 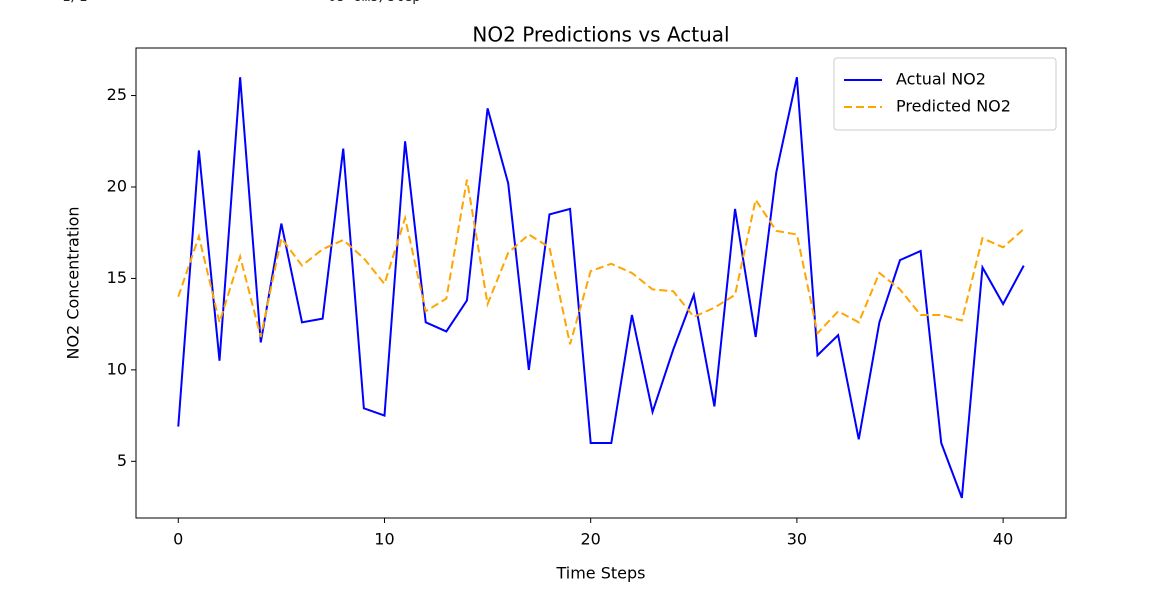 What do you see at coordinates (74, 2) in the screenshot?
I see `console-progress: 1/1` at bounding box center [74, 2].